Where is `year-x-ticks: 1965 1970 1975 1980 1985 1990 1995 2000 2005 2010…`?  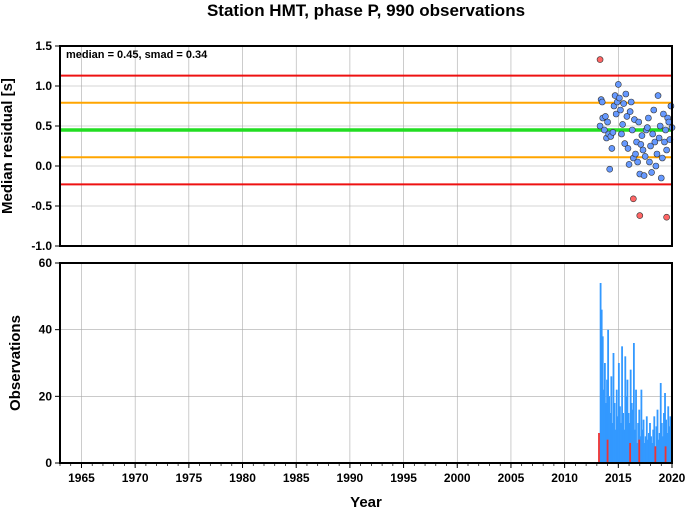 year-x-ticks: 1965 1970 1975 1980 1985 1990 1995 2000 2005 2010… is located at coordinates (372, 474).